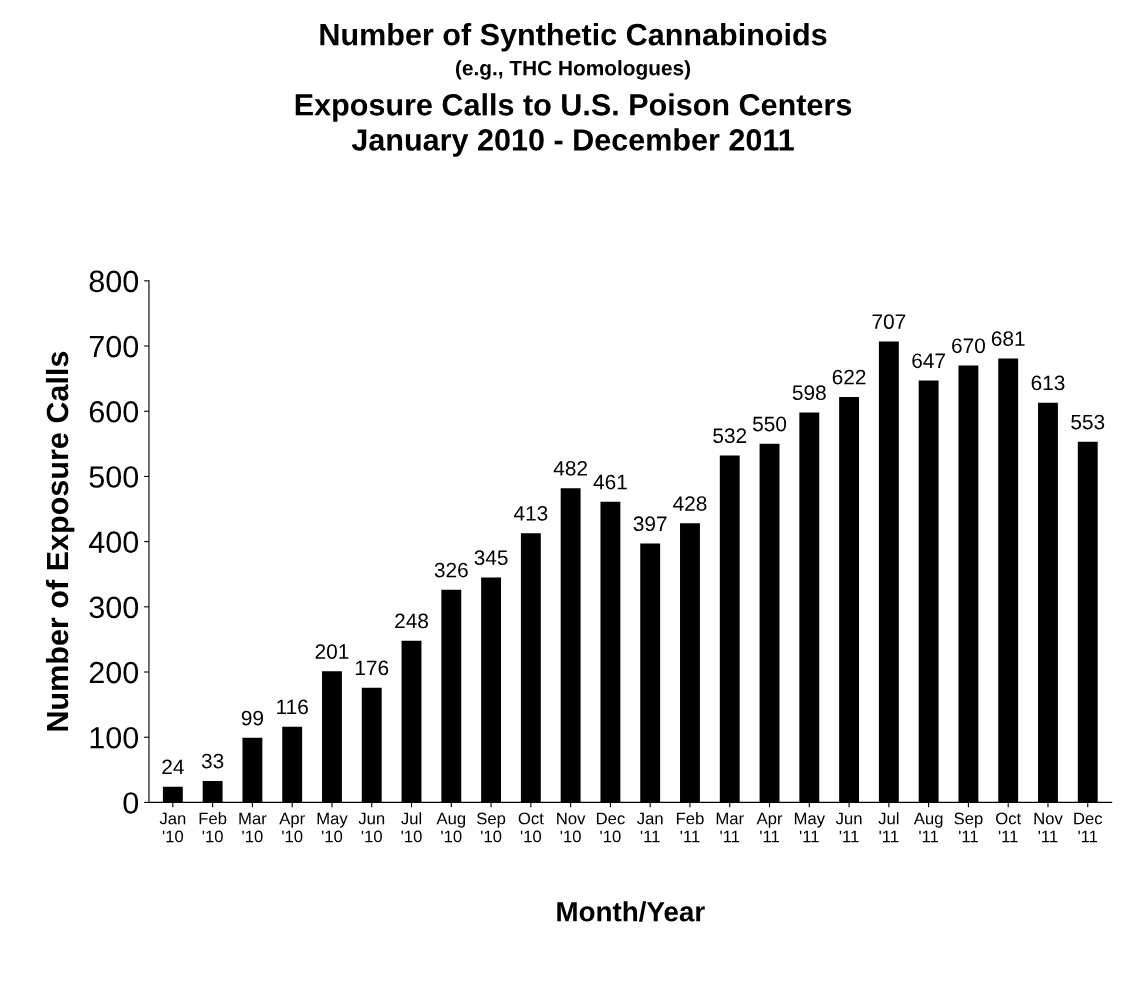 This screenshot has width=1146, height=1003. I want to click on x-tick-label: Aug '11, so click(928, 827).